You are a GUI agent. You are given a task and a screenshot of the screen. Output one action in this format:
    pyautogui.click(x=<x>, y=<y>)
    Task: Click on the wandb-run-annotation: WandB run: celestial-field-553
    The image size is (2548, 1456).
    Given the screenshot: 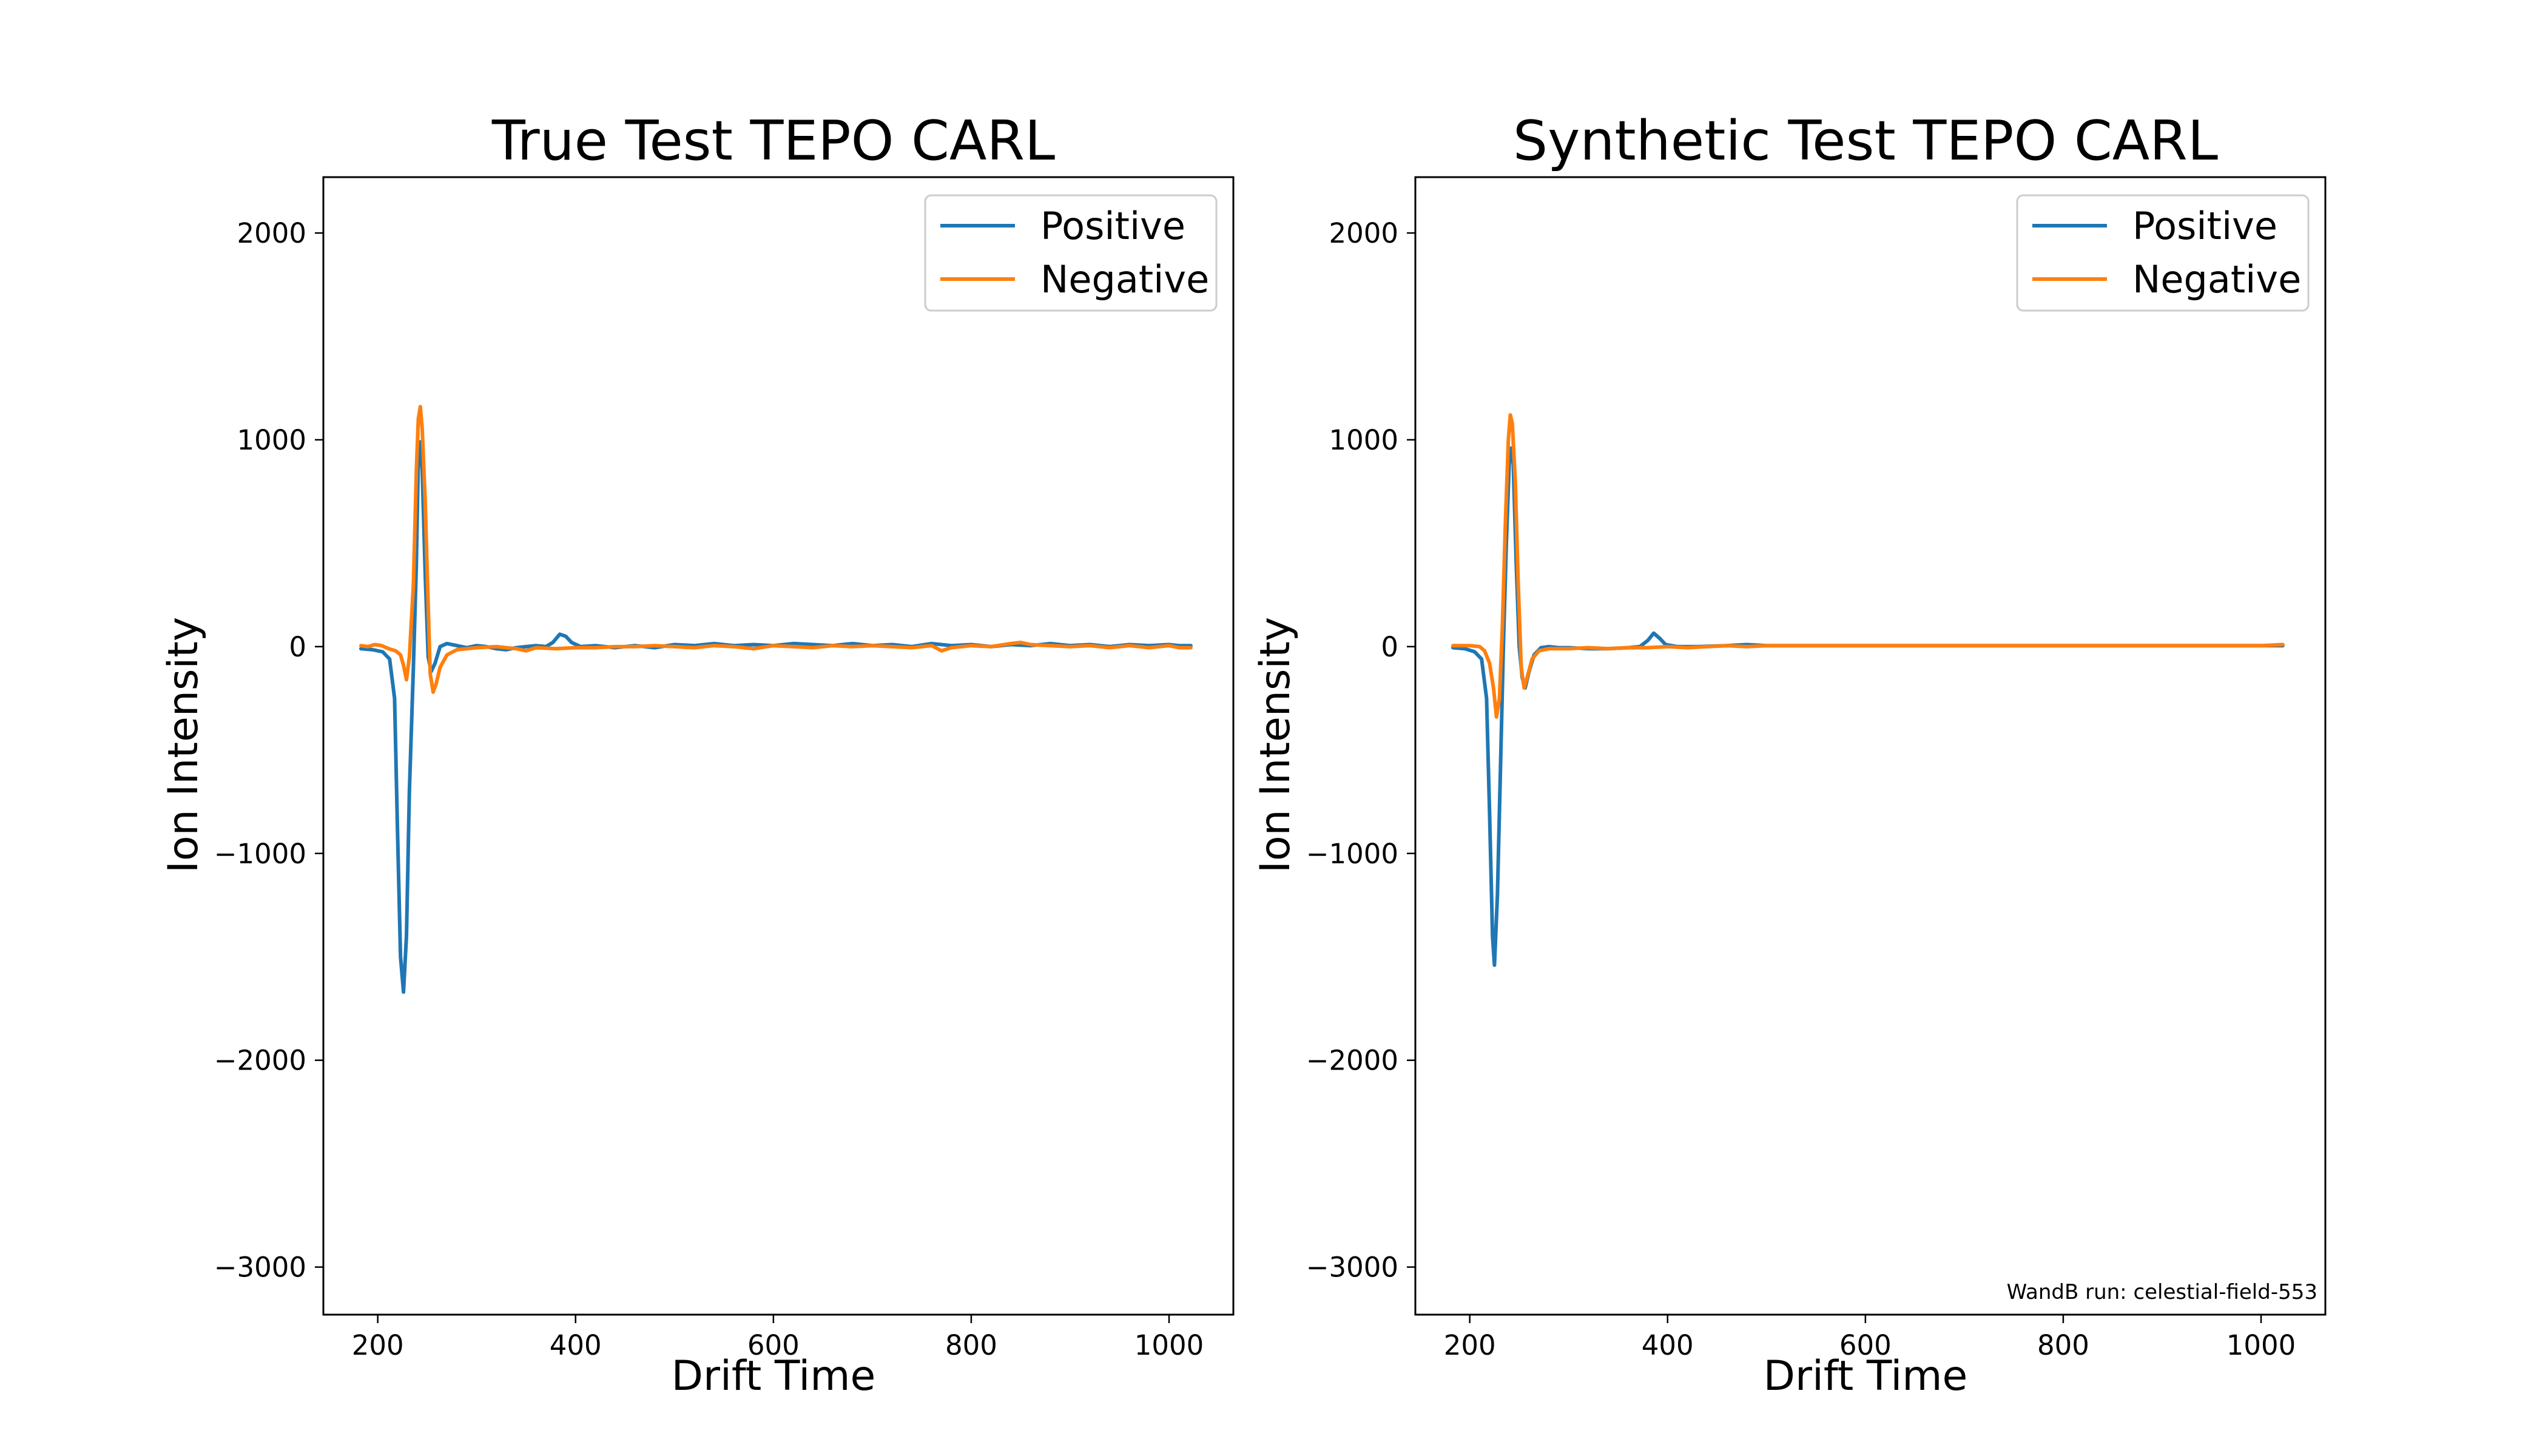 What is the action you would take?
    pyautogui.click(x=2162, y=1292)
    